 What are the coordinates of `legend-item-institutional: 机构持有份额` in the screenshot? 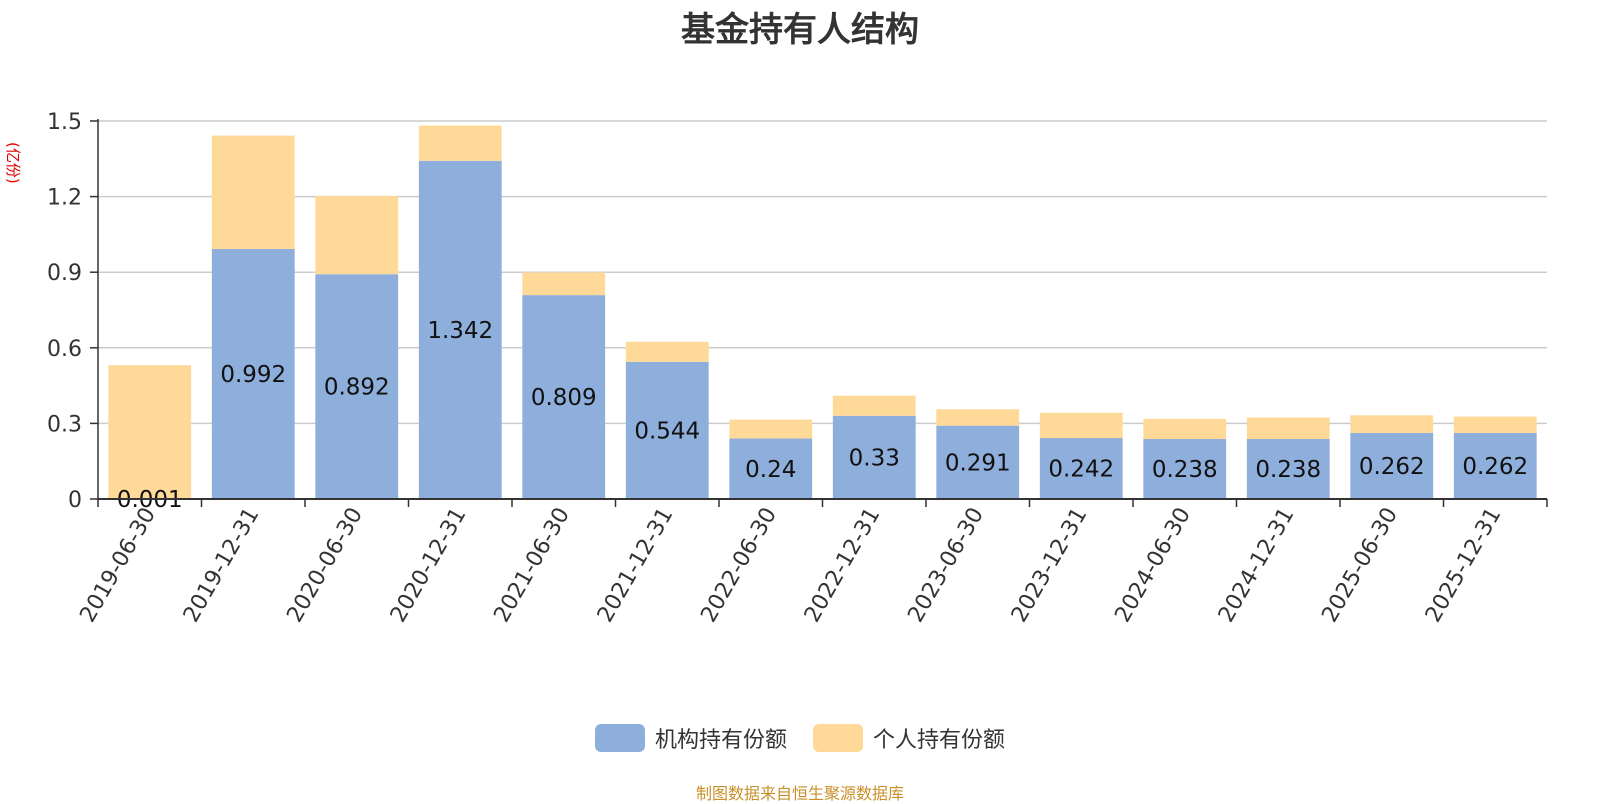 It's located at (691, 738).